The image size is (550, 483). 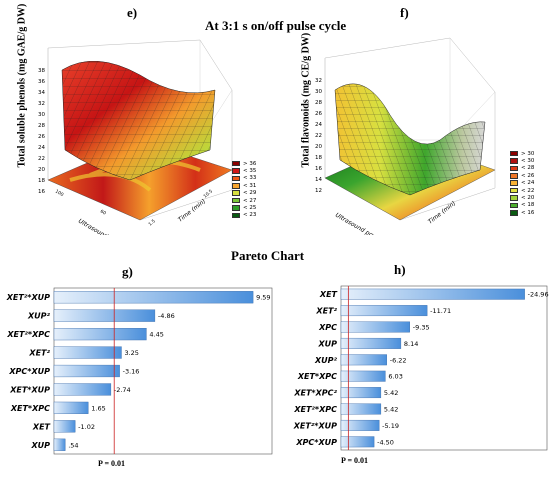 What do you see at coordinates (364, 223) in the screenshot?
I see `x1label-f: Ultrasound power (%)` at bounding box center [364, 223].